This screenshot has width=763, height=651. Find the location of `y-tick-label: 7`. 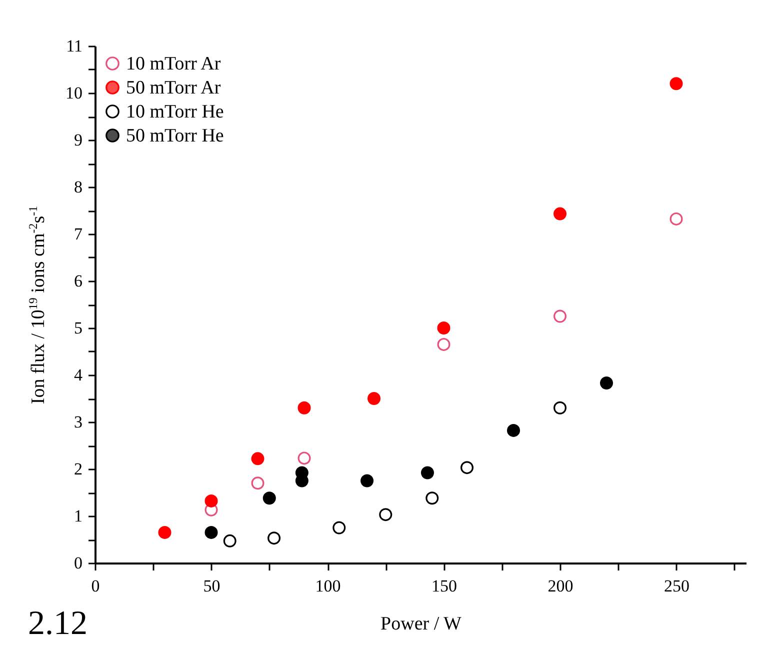

y-tick-label: 7 is located at coordinates (78, 234).